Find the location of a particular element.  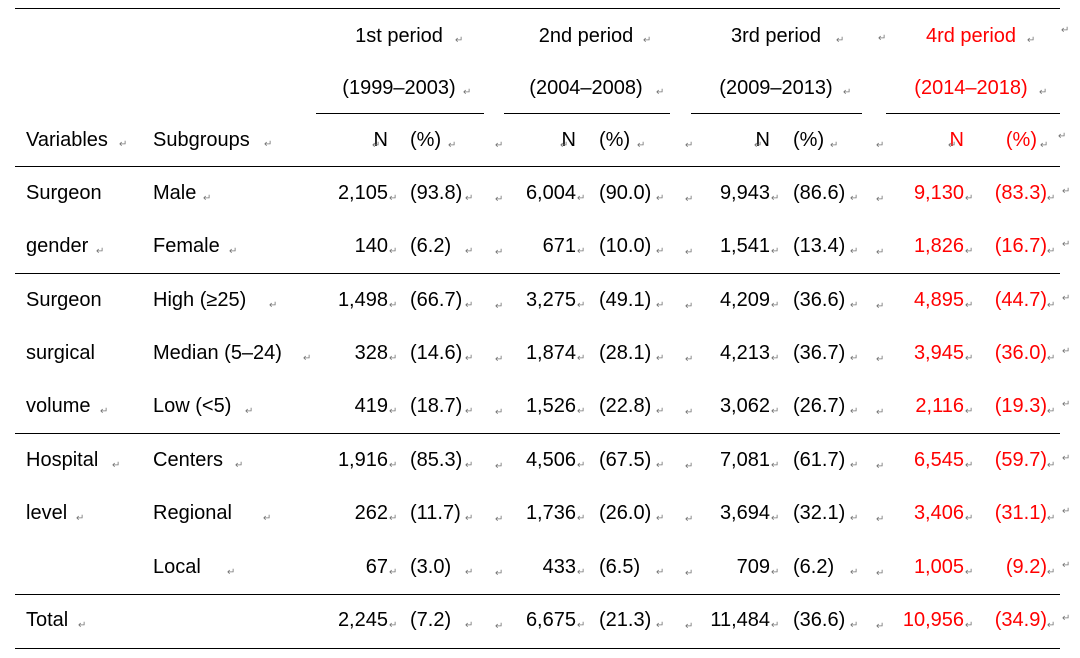

cell-pct: (14.6) is located at coordinates (436, 353).